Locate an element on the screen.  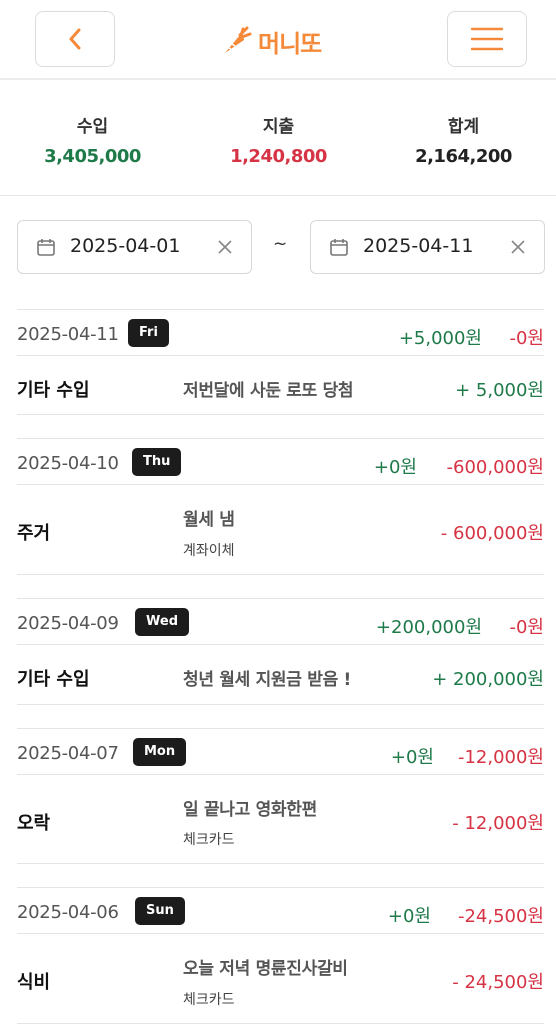
weekday-badge: Mon is located at coordinates (160, 752).